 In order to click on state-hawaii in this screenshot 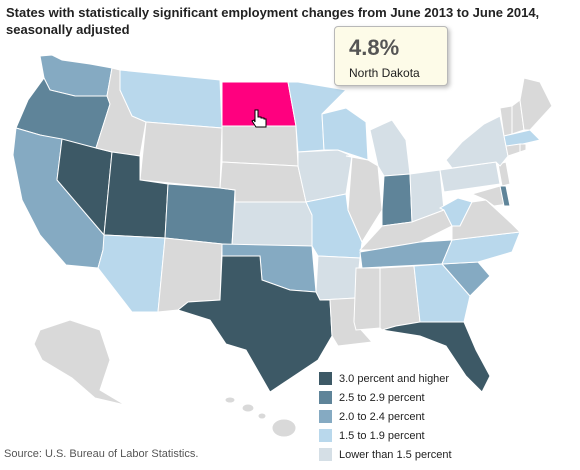, I will do `click(260, 417)`.